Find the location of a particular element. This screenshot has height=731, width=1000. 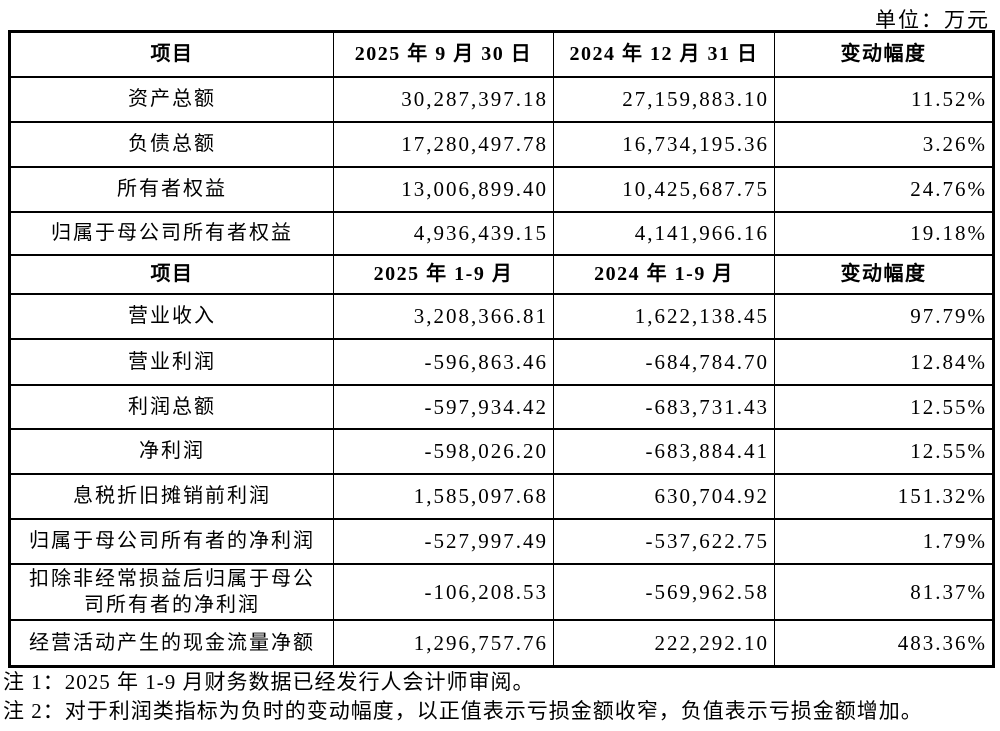

prior-value: 27,159,883.10 is located at coordinates (664, 99).